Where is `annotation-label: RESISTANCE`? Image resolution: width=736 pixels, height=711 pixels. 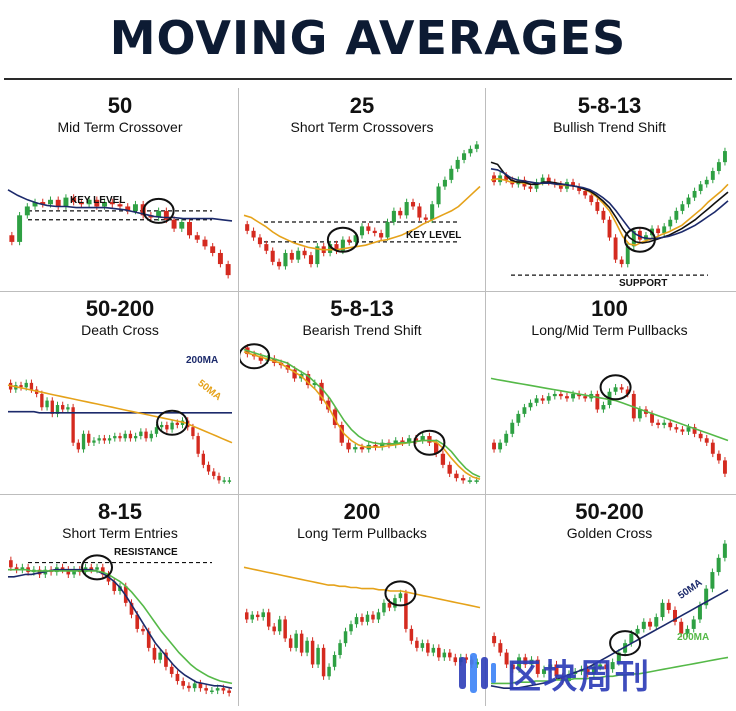
annotation-label: RESISTANCE is located at coordinates (146, 552).